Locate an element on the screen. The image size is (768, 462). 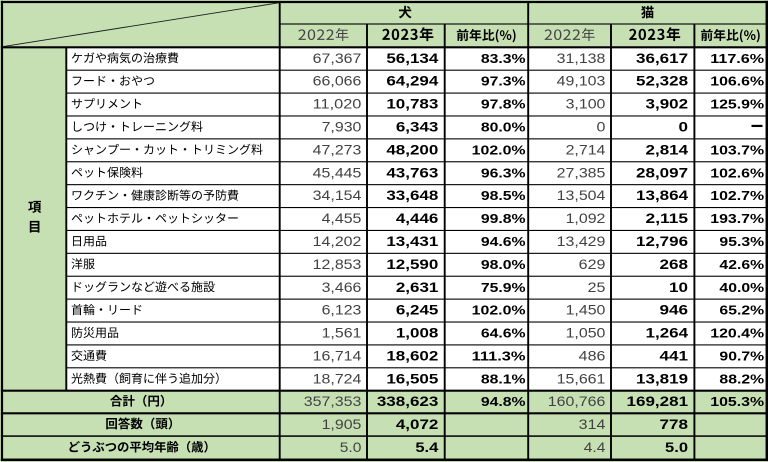
svg-text: 2,115 is located at coordinates (667, 219).